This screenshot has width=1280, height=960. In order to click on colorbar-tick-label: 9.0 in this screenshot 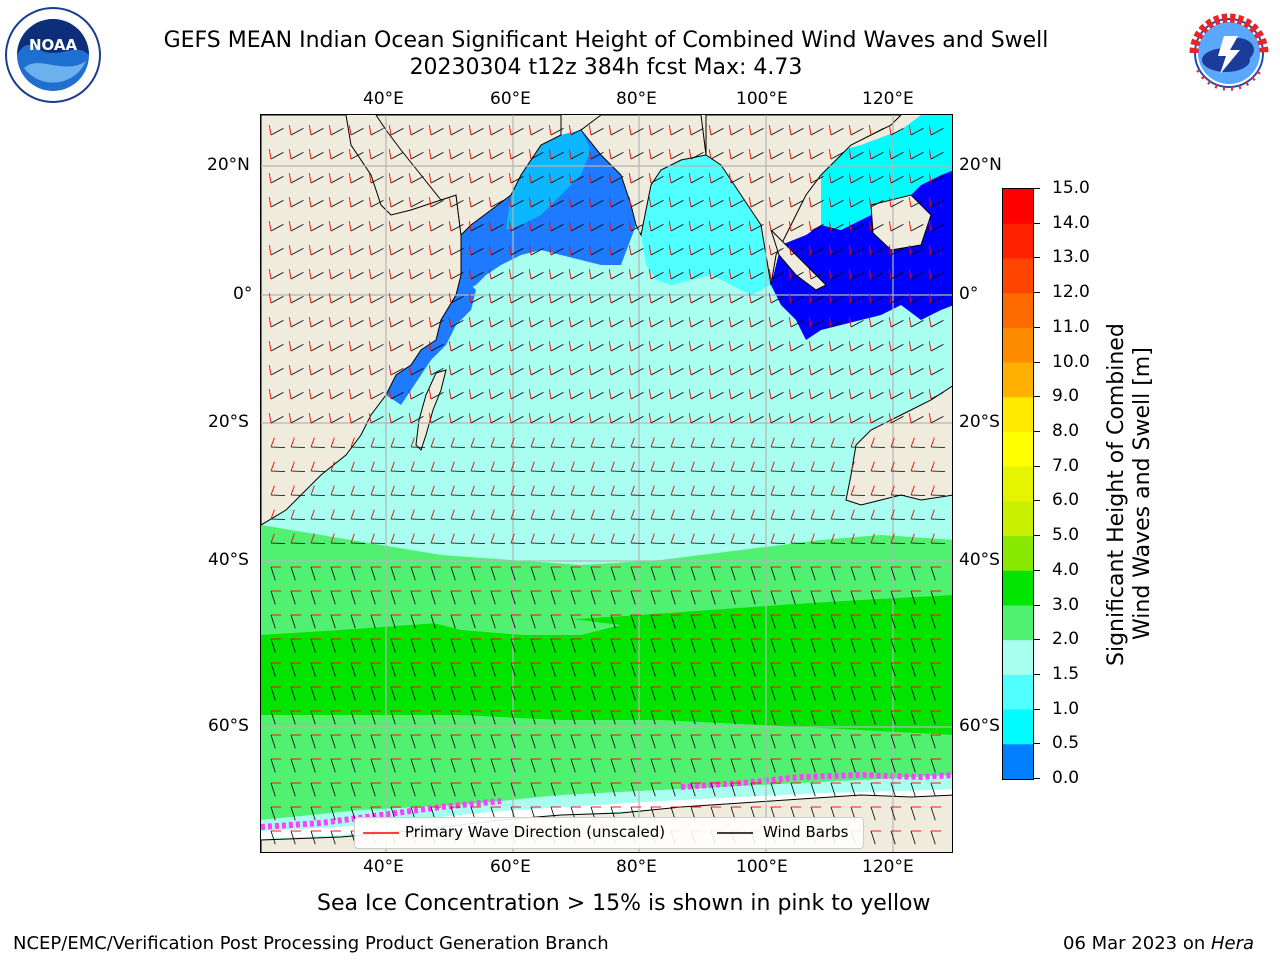, I will do `click(1066, 396)`.